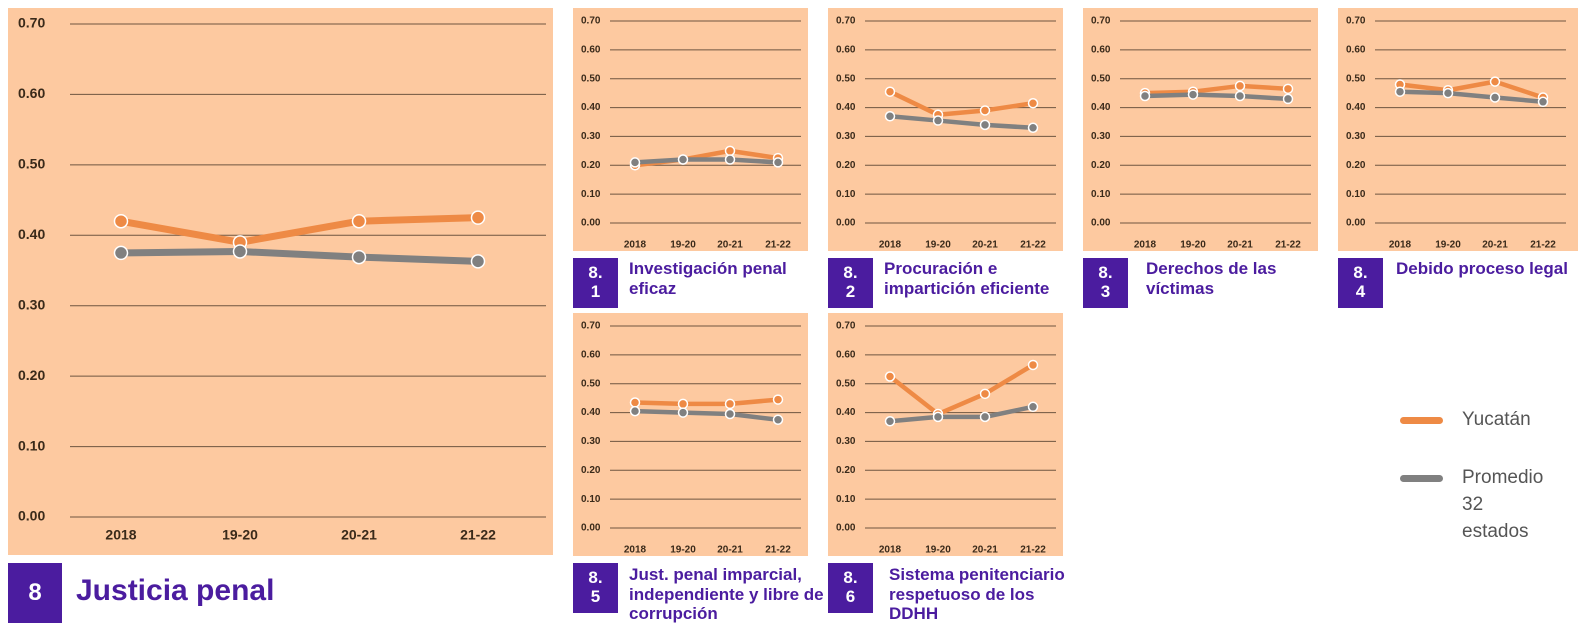 This screenshot has width=1578, height=636. I want to click on legend-swatch, so click(1421, 420).